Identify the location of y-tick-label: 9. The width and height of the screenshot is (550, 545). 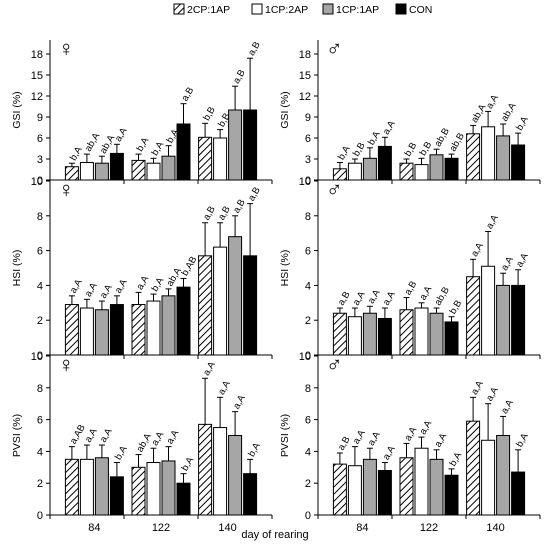
(308, 118).